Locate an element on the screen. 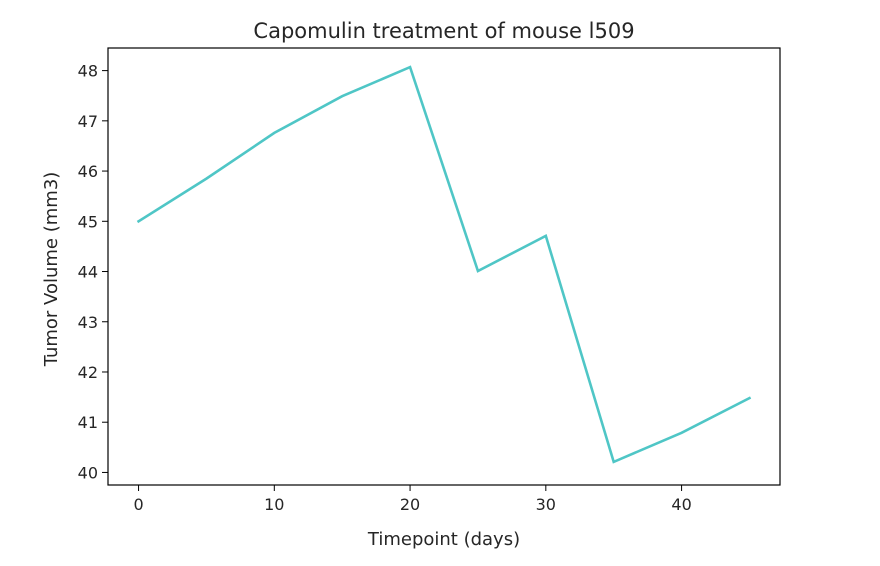 This screenshot has height=566, width=880. x-tick-label: 40 is located at coordinates (681, 504).